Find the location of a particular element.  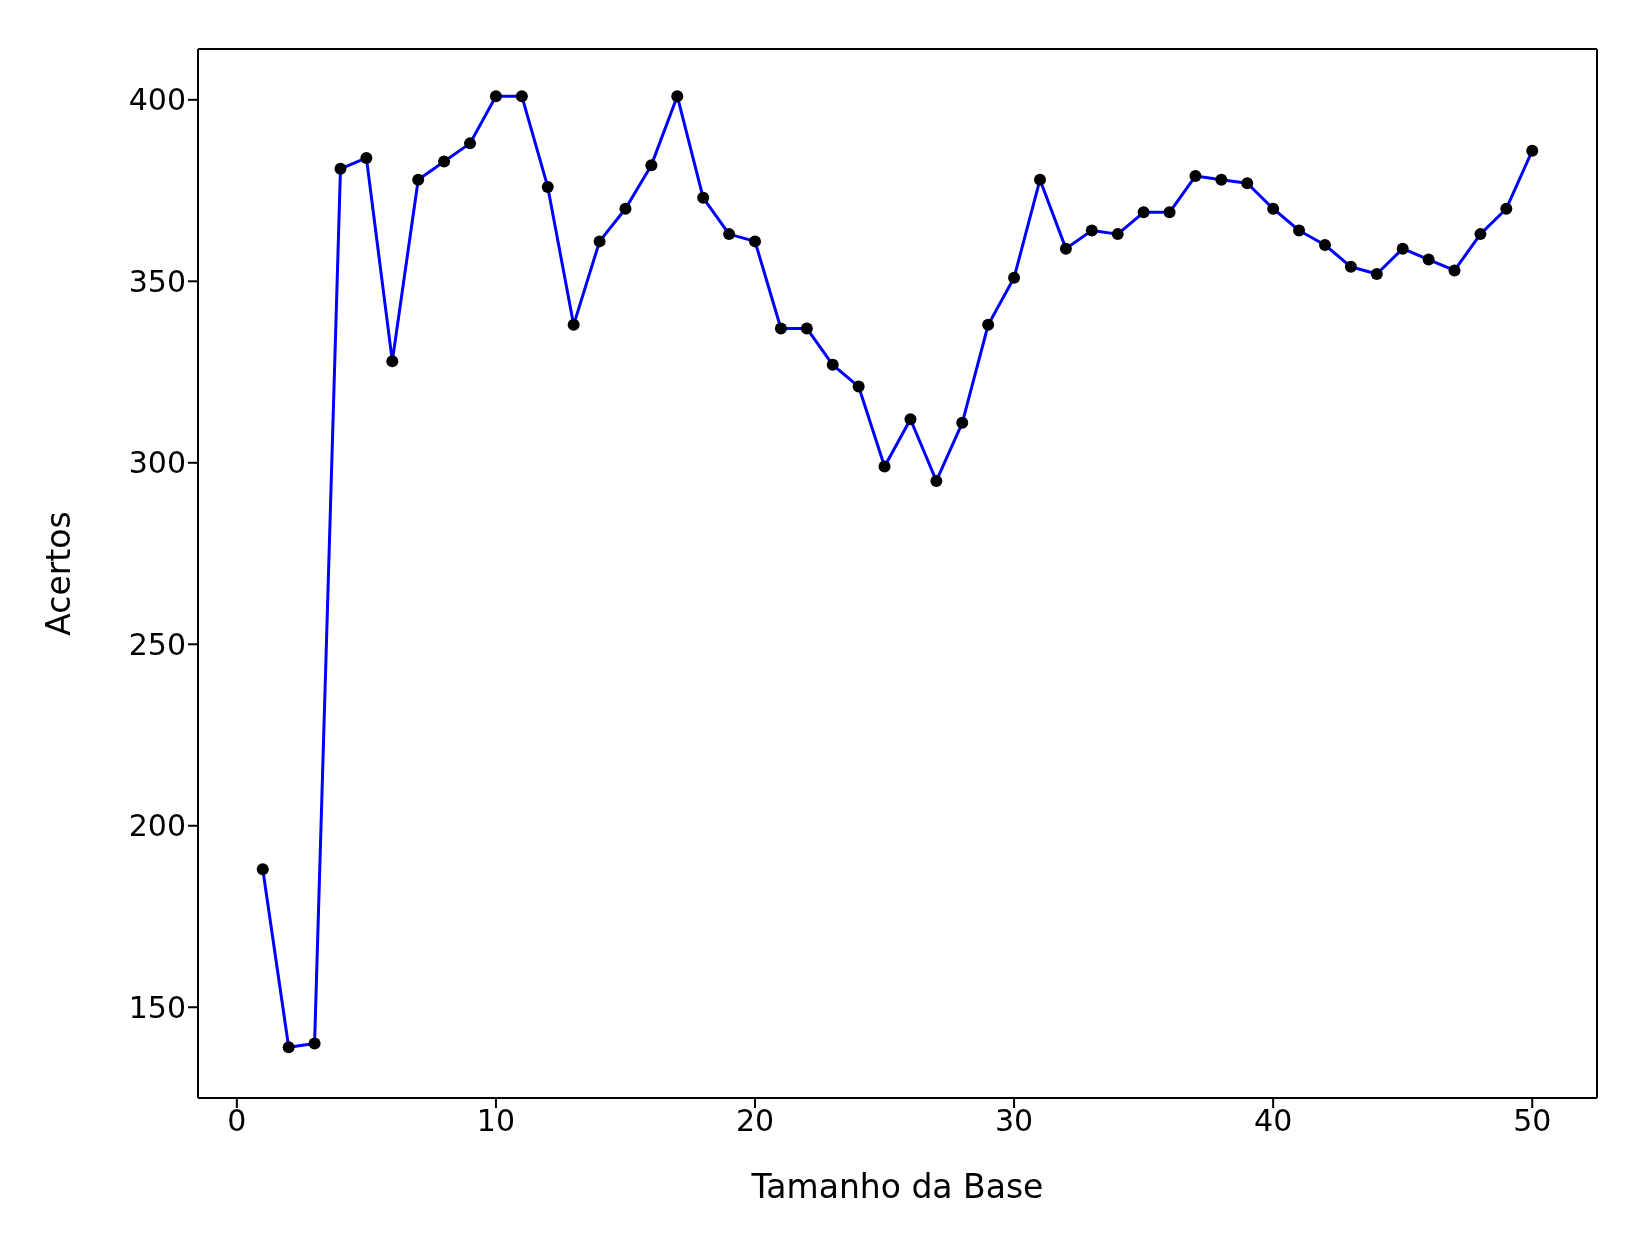

x-tick-label: 0 is located at coordinates (237, 1121).